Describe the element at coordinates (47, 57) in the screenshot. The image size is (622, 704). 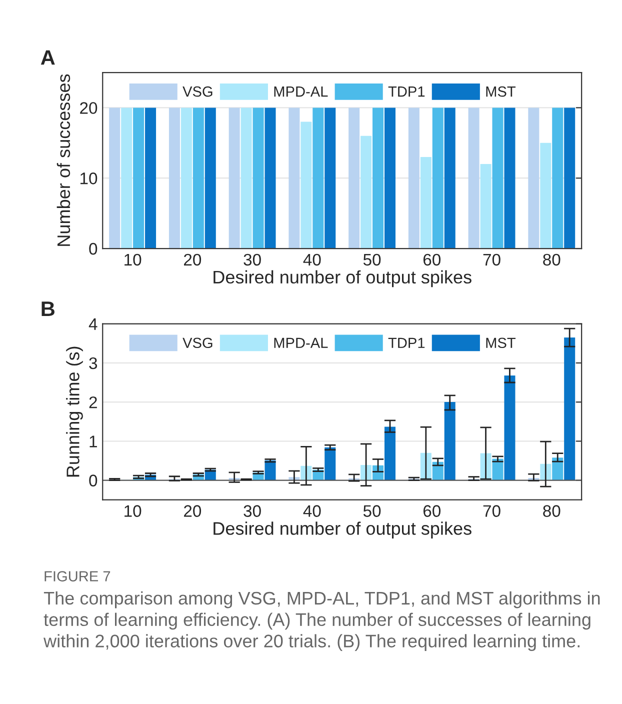
I see `chart-title: A` at that location.